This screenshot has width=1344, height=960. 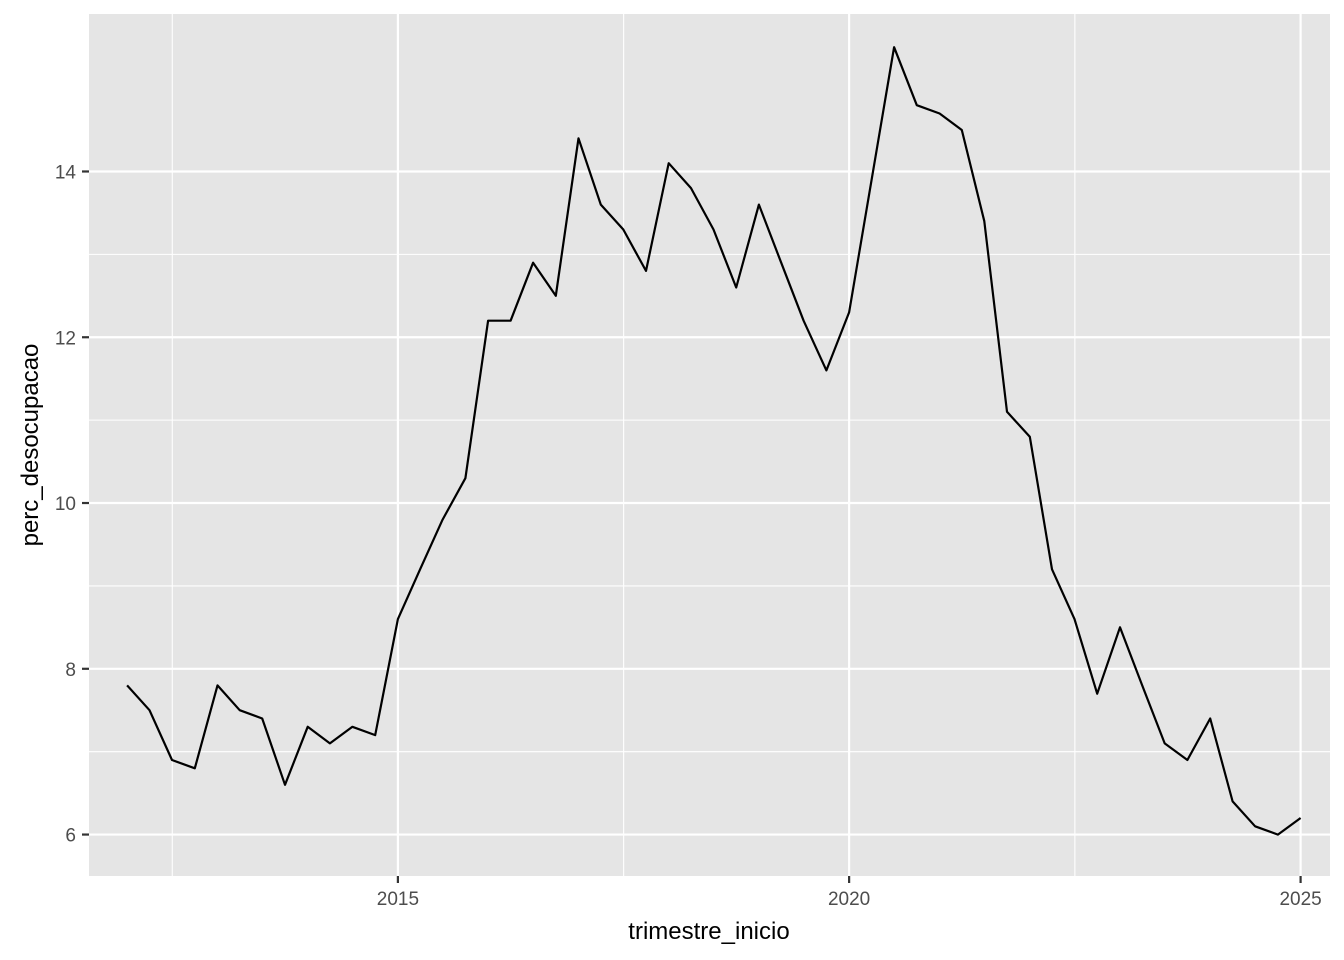 I want to click on x-tick-label: 2020, so click(x=849, y=899).